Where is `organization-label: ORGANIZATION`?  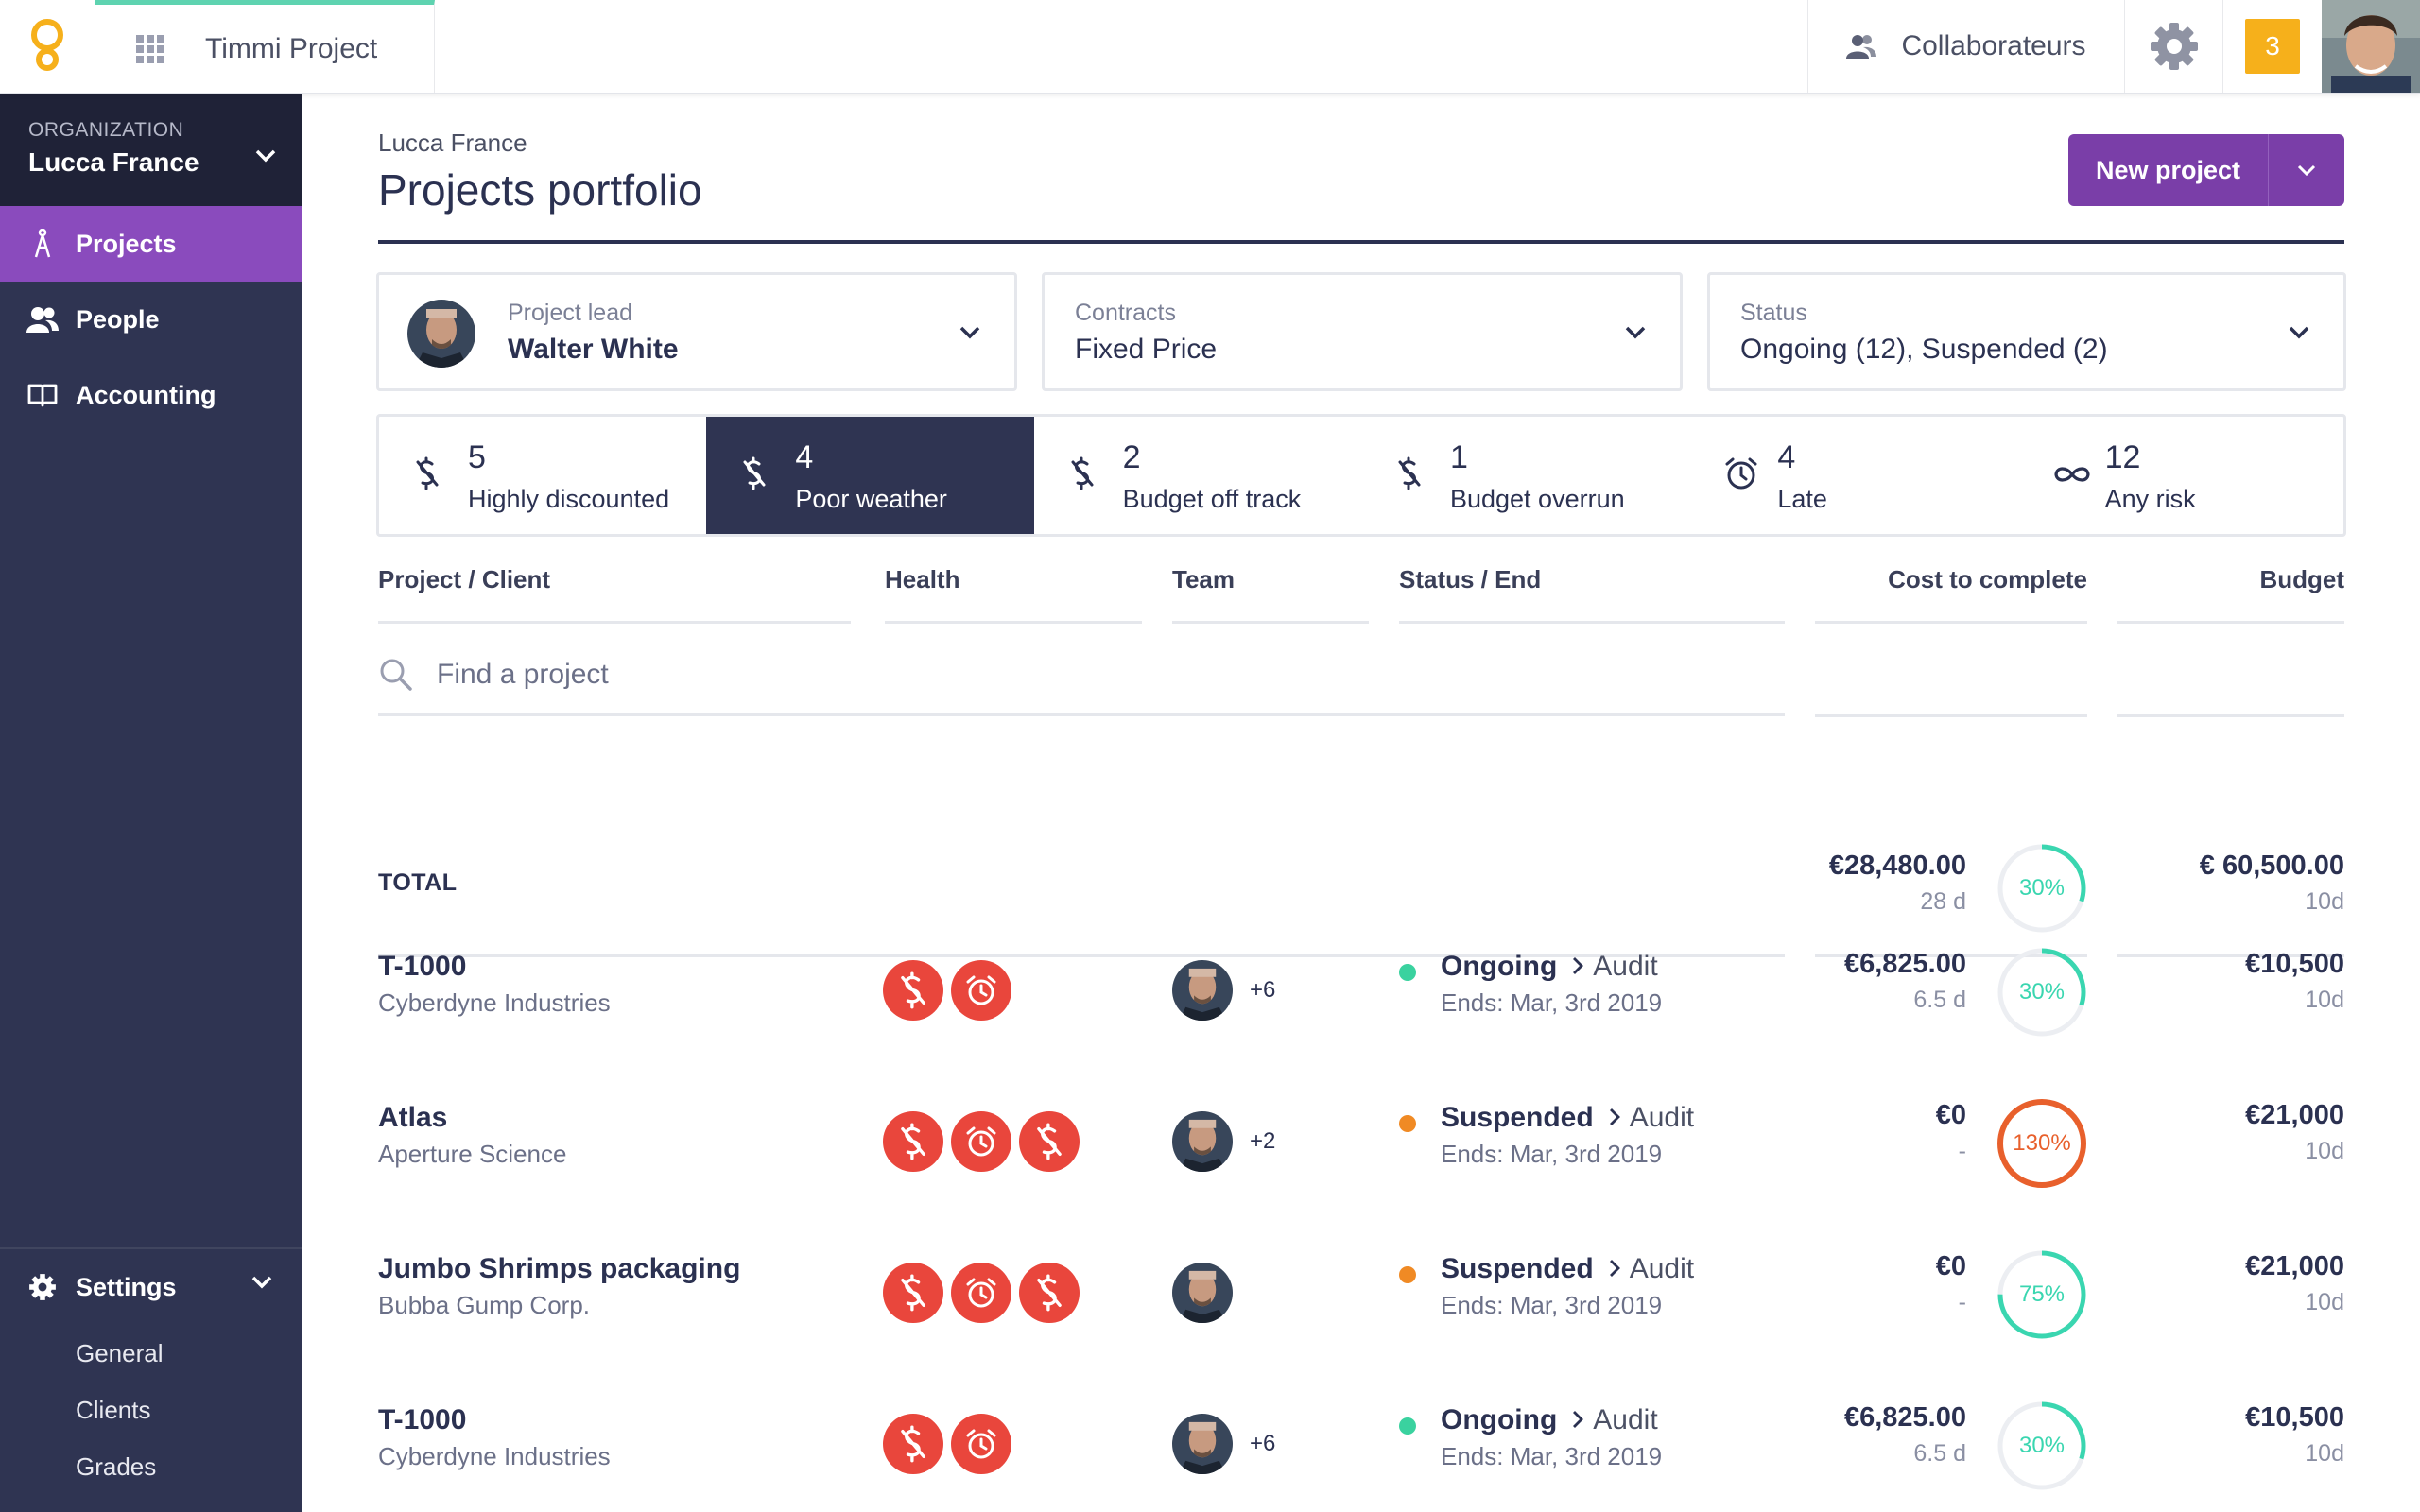
organization-label: ORGANIZATION is located at coordinates (106, 130).